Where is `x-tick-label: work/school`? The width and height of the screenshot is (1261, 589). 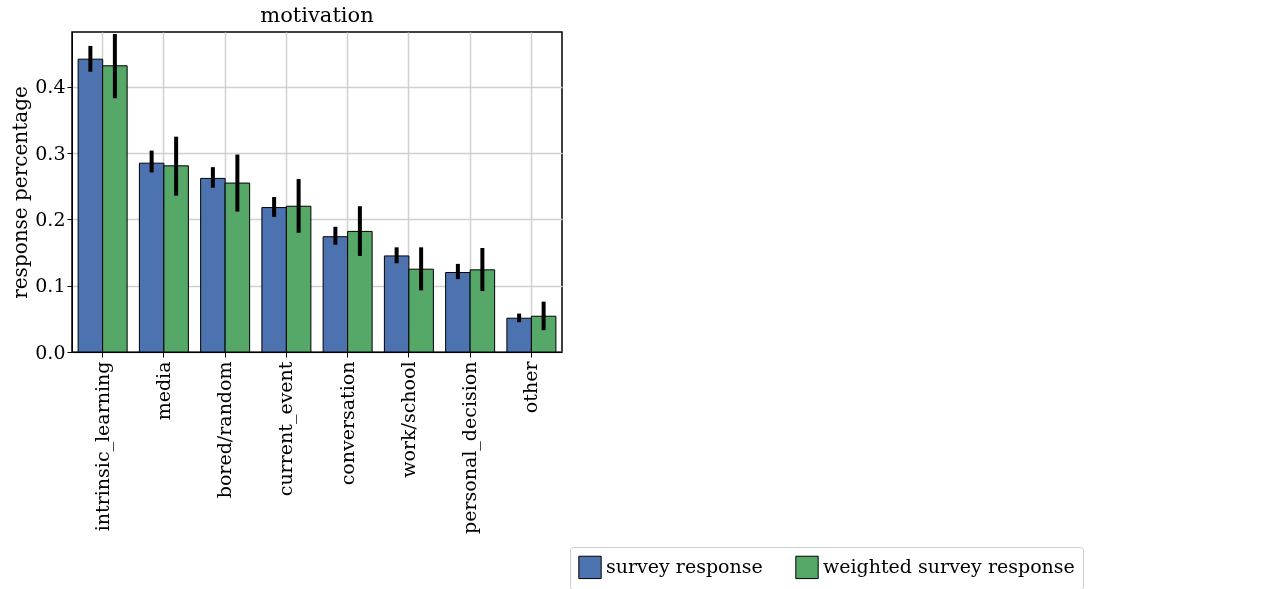 x-tick-label: work/school is located at coordinates (407, 419).